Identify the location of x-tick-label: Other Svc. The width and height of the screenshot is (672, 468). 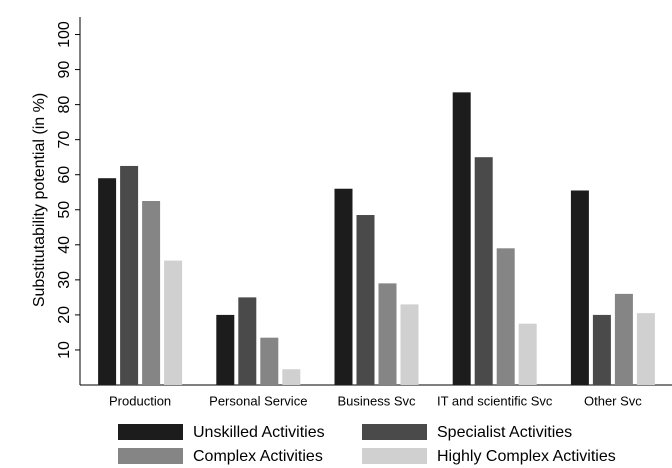
(613, 400).